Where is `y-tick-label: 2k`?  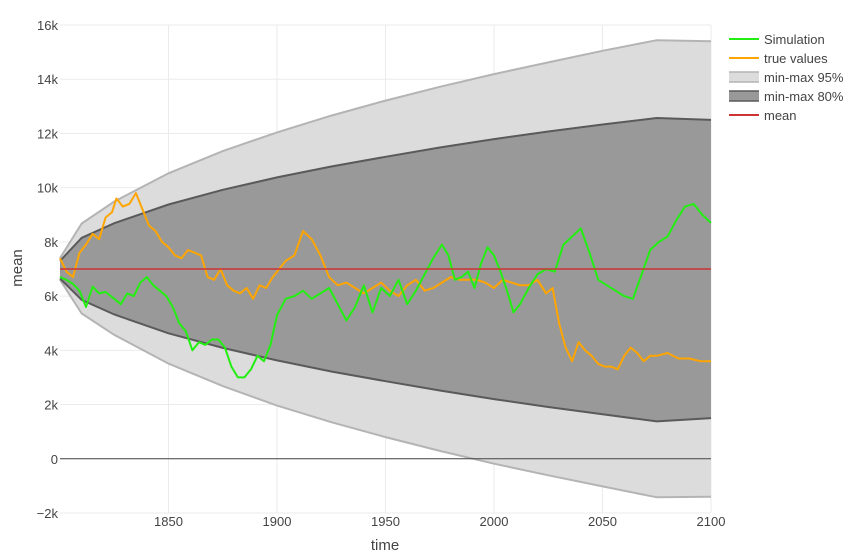 y-tick-label: 2k is located at coordinates (51, 405).